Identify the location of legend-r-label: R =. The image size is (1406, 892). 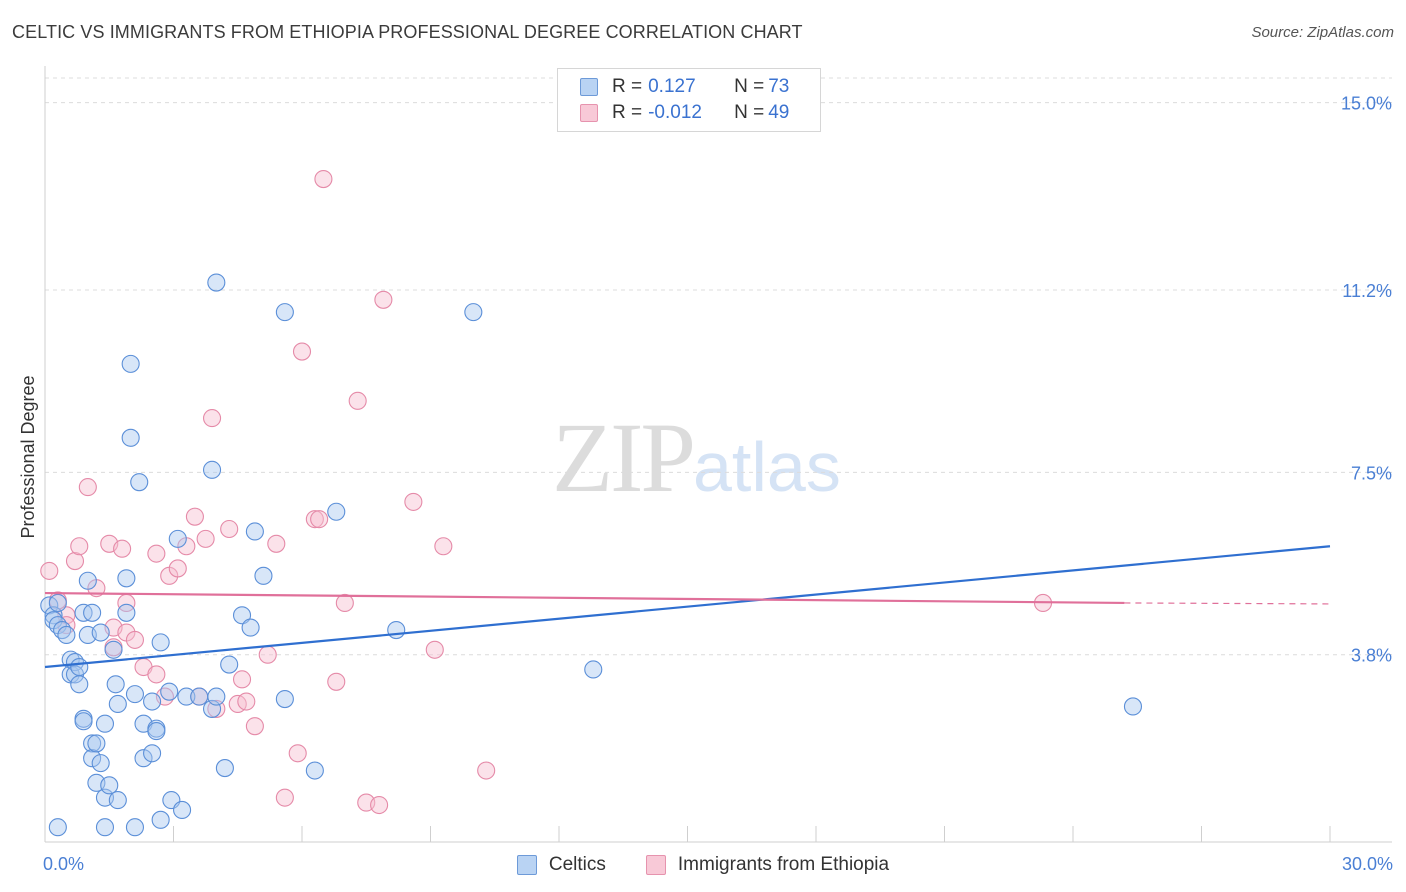
(627, 86).